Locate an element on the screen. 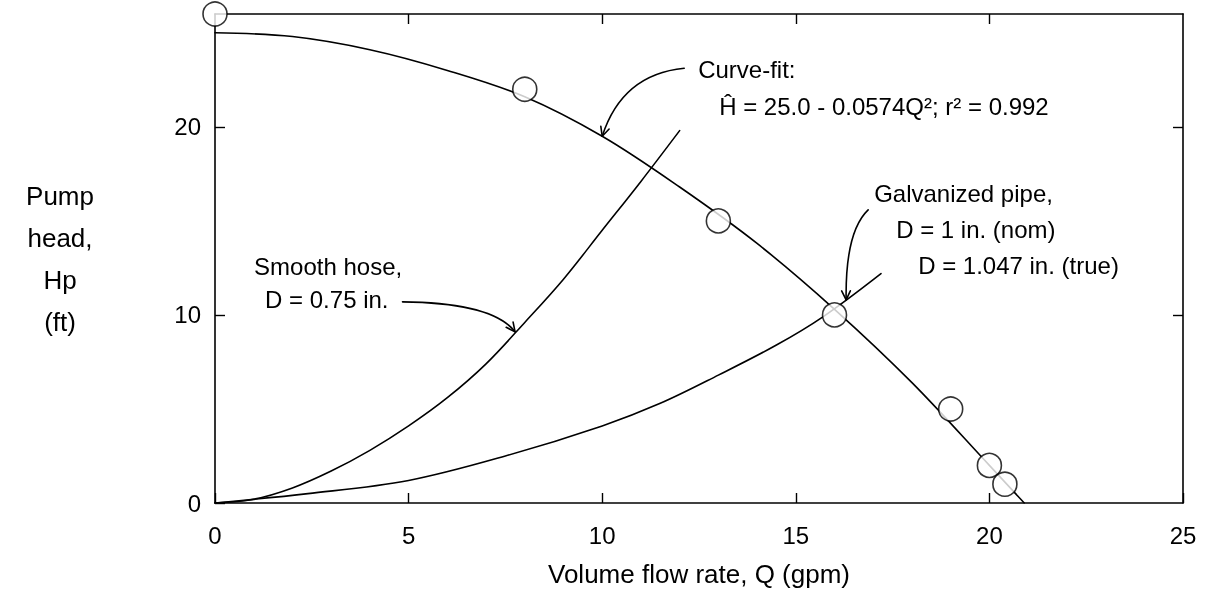 The height and width of the screenshot is (592, 1205). y-tick-label: 20 is located at coordinates (187, 127).